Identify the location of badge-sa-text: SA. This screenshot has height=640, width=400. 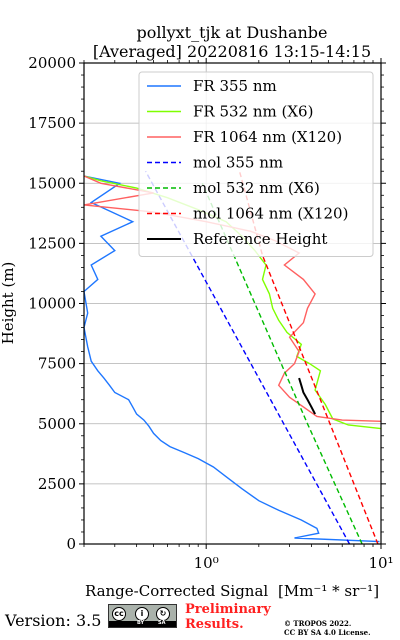
(162, 623).